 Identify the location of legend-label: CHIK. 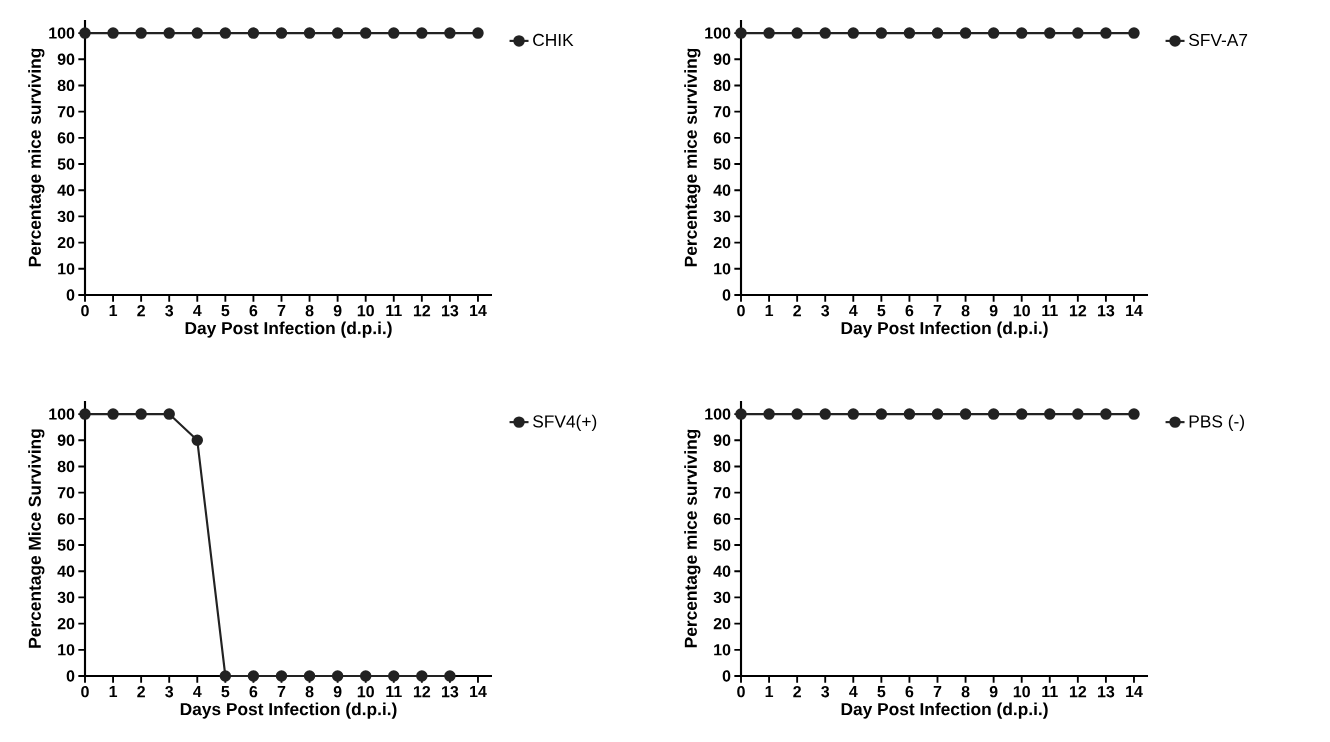
(553, 40).